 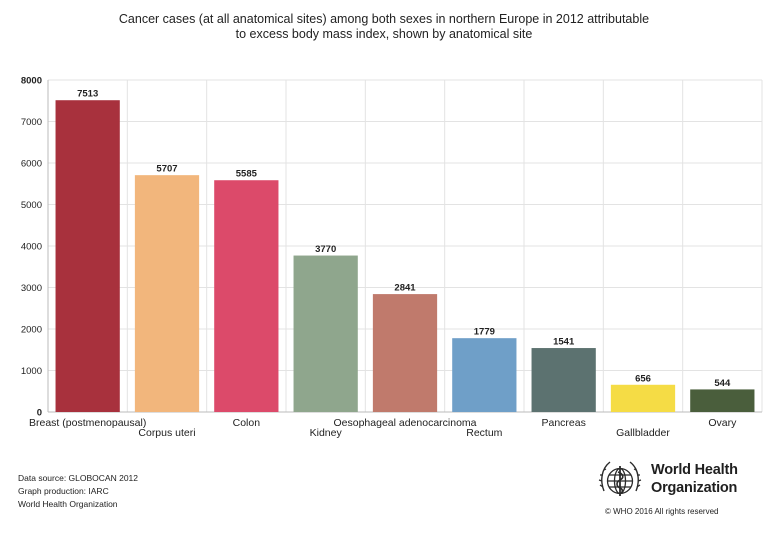 I want to click on data-label: 1541, so click(x=564, y=342).